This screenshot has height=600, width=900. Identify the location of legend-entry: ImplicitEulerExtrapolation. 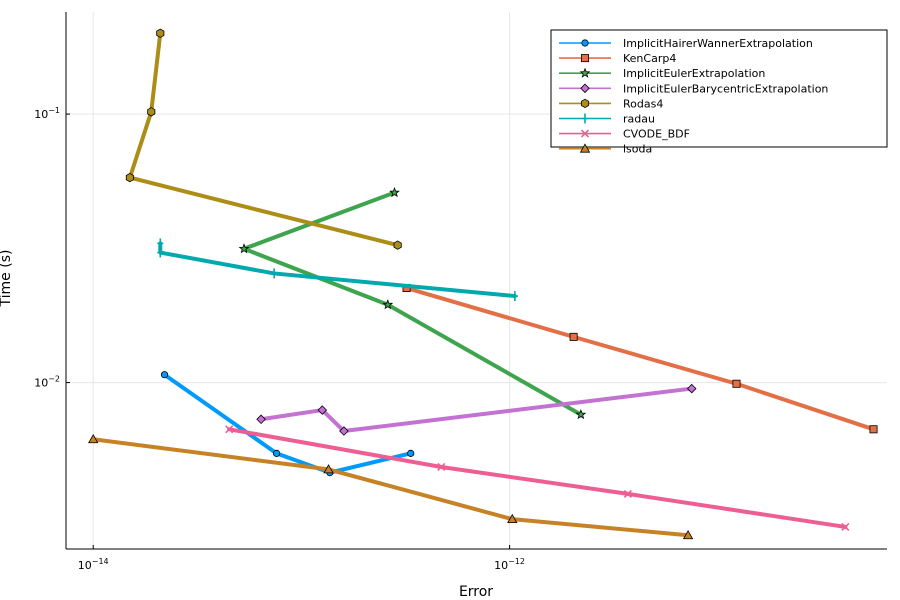
(662, 73).